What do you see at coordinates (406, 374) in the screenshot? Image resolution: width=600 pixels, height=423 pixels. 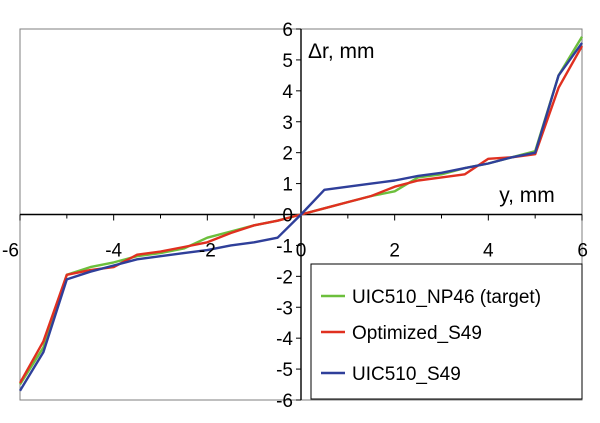 I see `legend-label: UIC510_S49` at bounding box center [406, 374].